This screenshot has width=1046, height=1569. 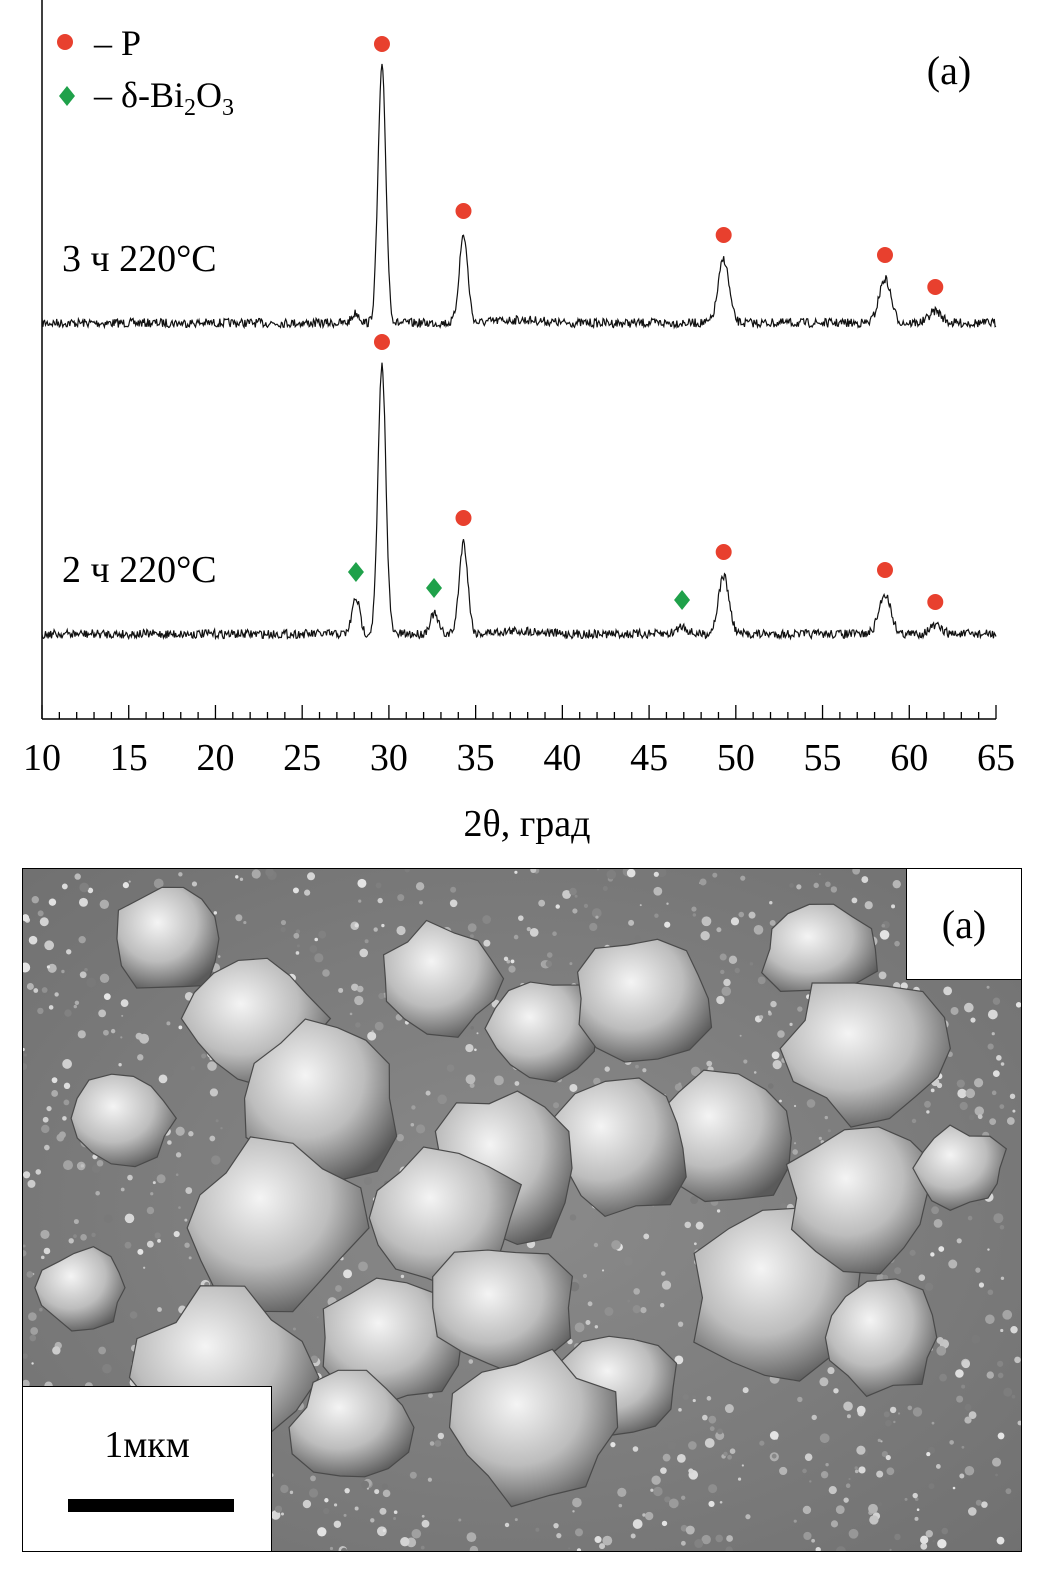 I want to click on legend-marker-bi2o3, so click(x=67, y=96).